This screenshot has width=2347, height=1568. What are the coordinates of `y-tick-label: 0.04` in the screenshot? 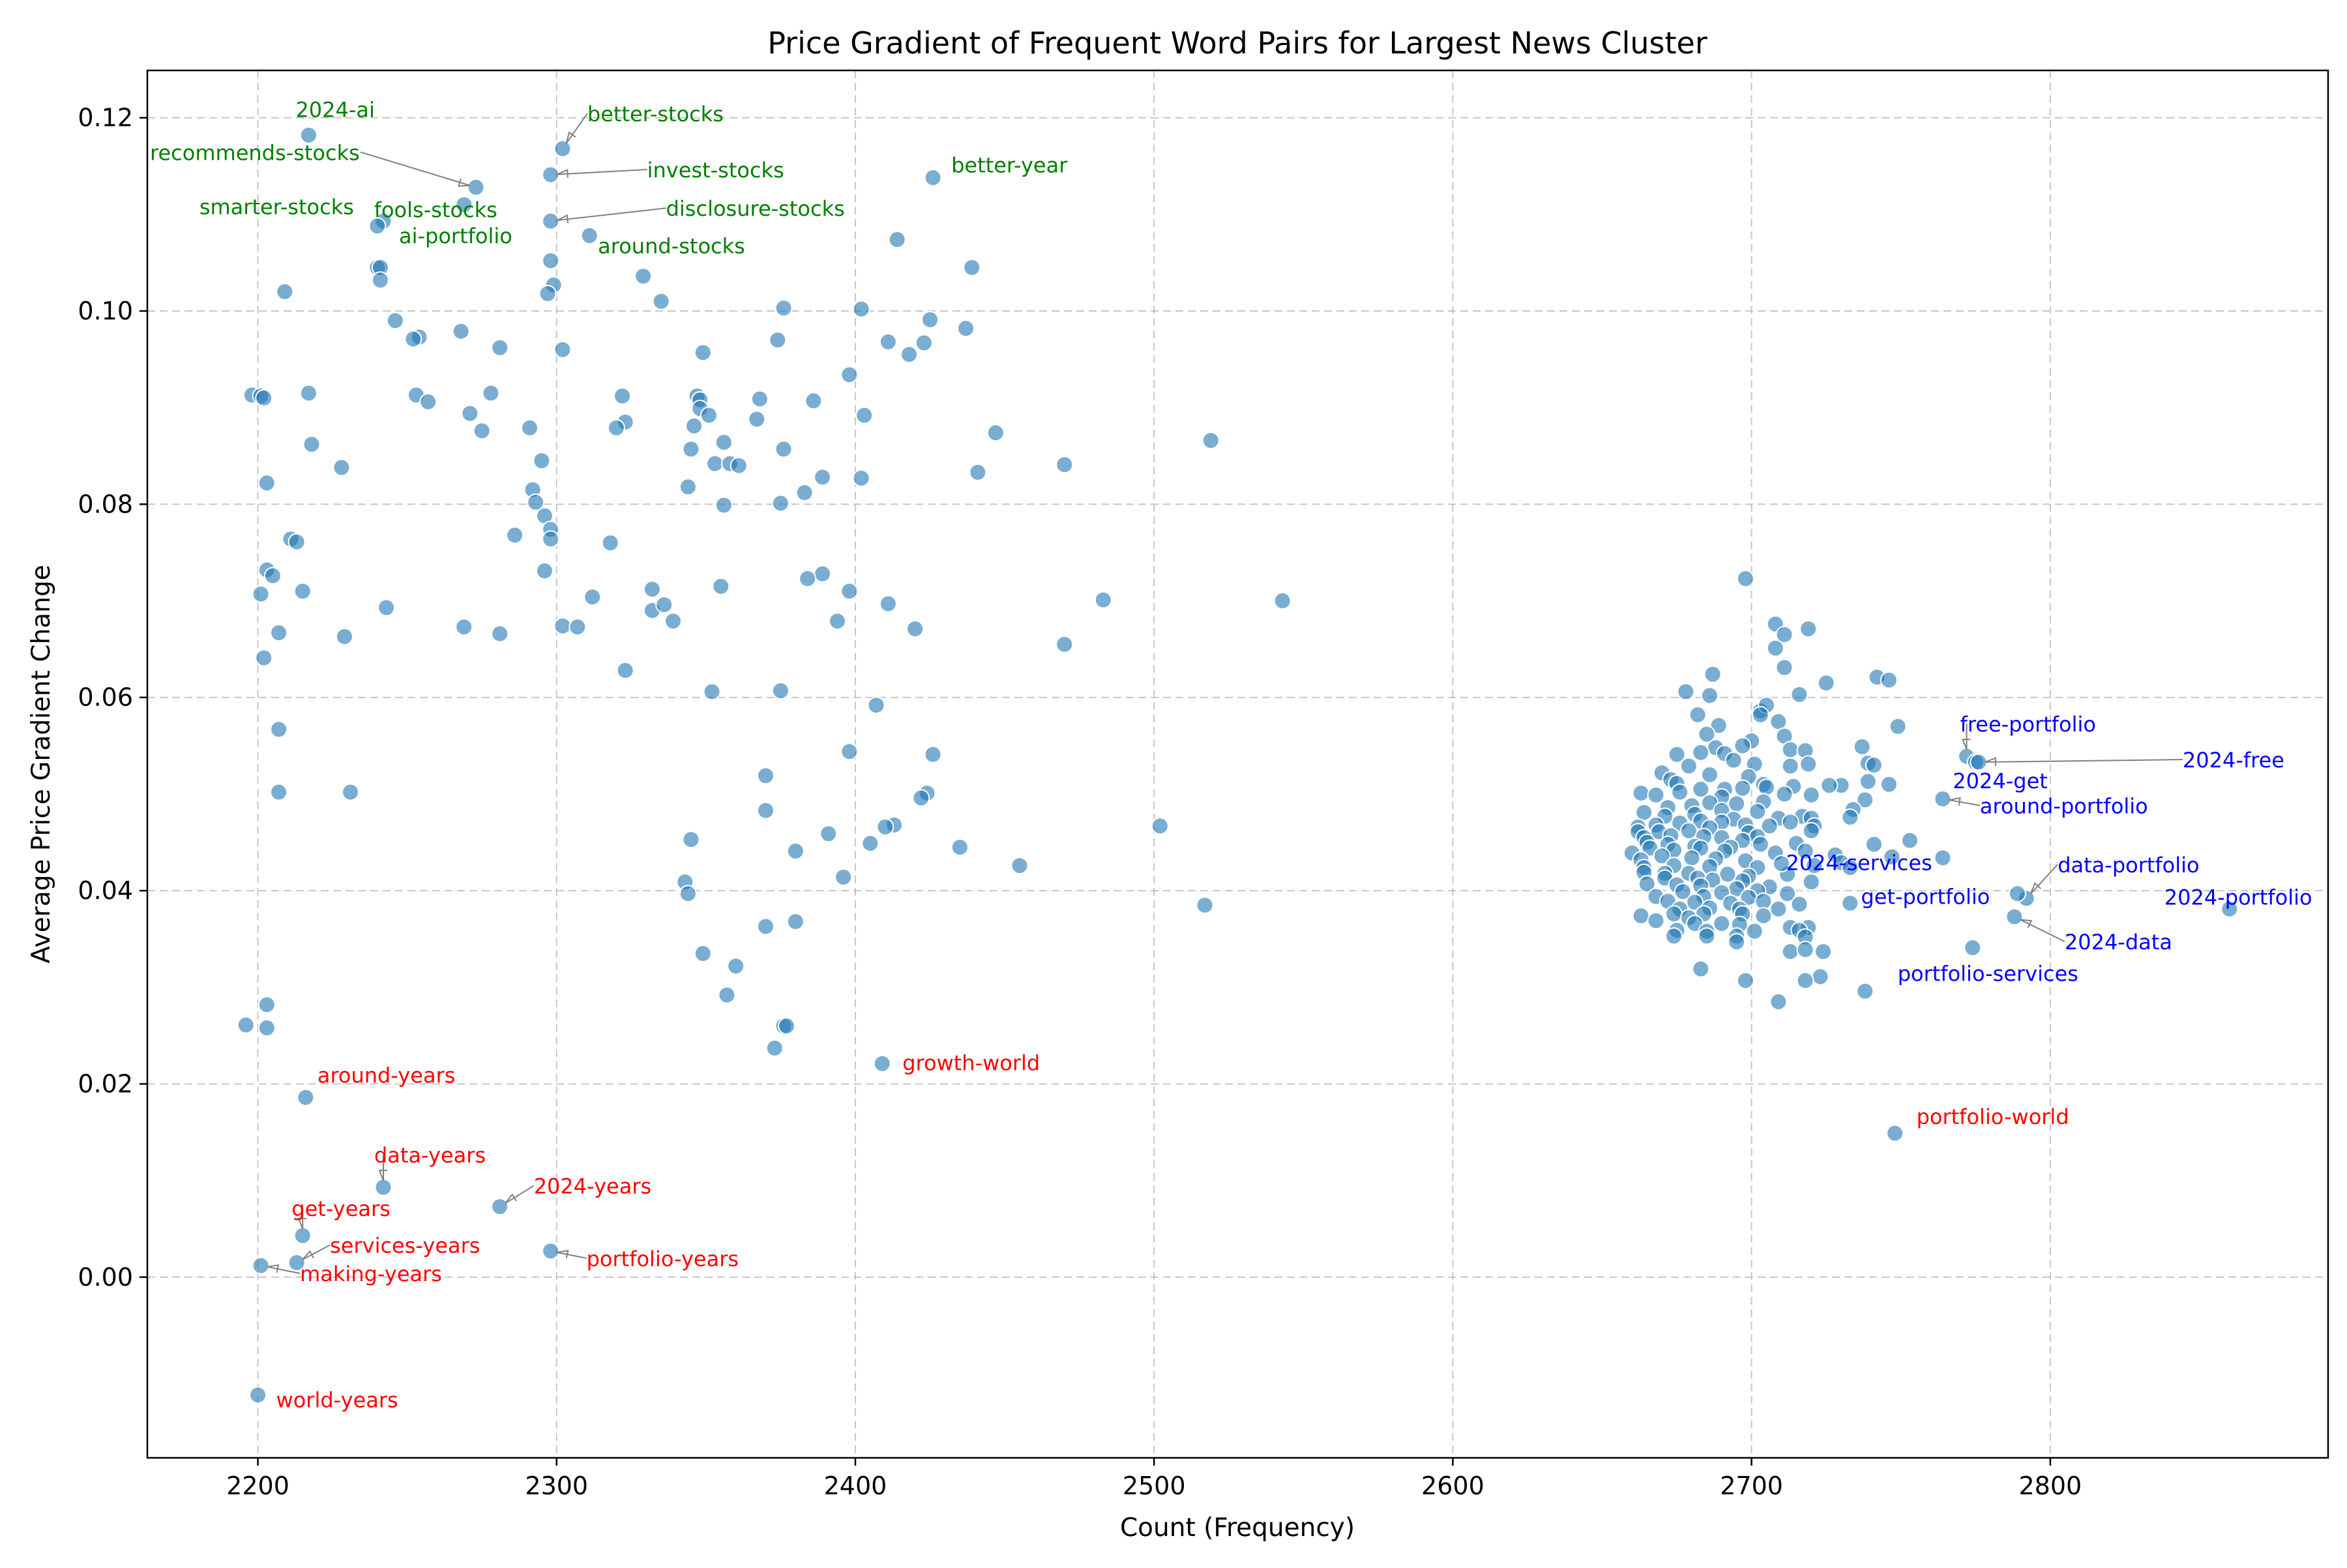 It's located at (105, 890).